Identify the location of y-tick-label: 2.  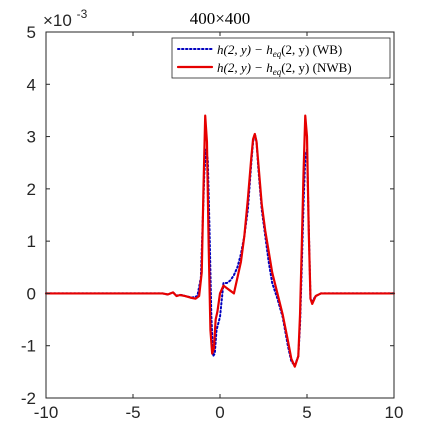
(31, 189).